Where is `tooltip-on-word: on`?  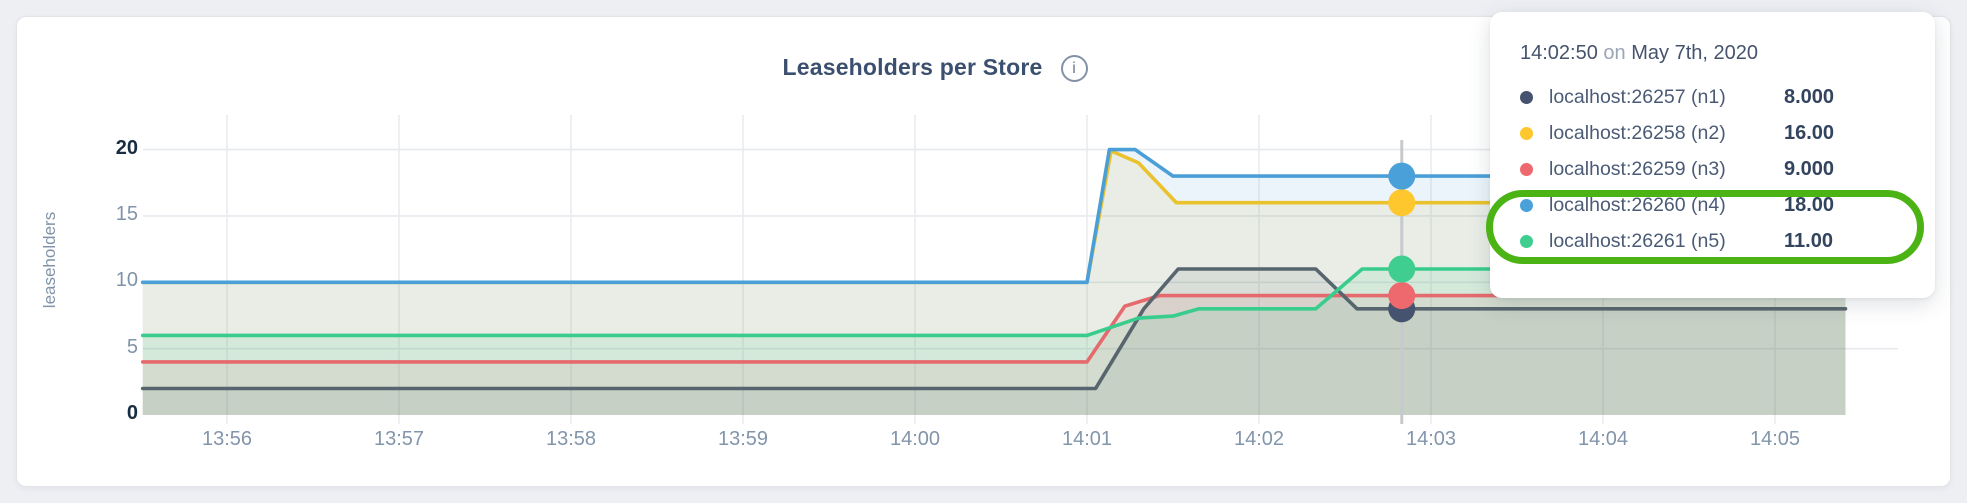
tooltip-on-word: on is located at coordinates (1614, 53).